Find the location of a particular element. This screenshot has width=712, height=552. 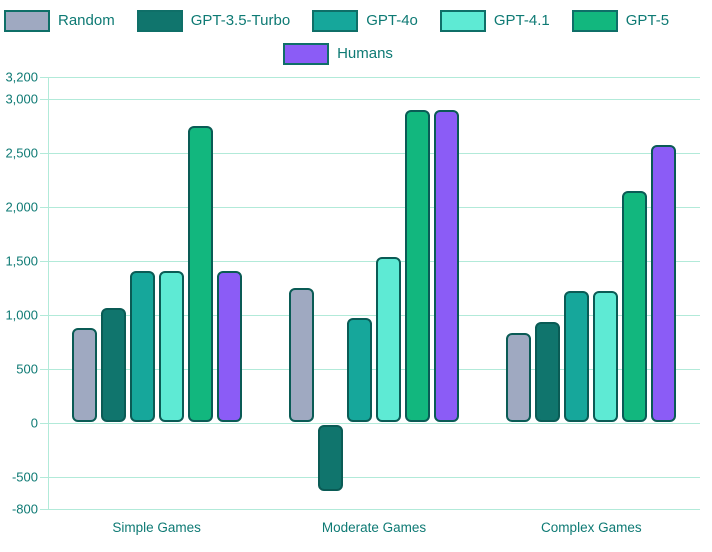

gridline--800 is located at coordinates (374, 509).